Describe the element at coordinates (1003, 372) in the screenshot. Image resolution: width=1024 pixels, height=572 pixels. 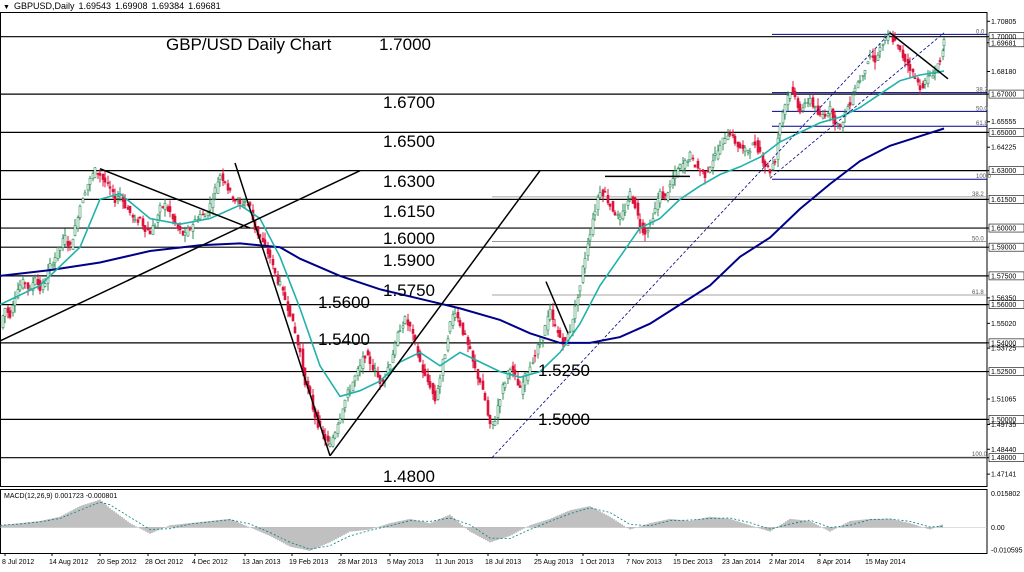
I see `y-tick-label: 1.52500` at that location.